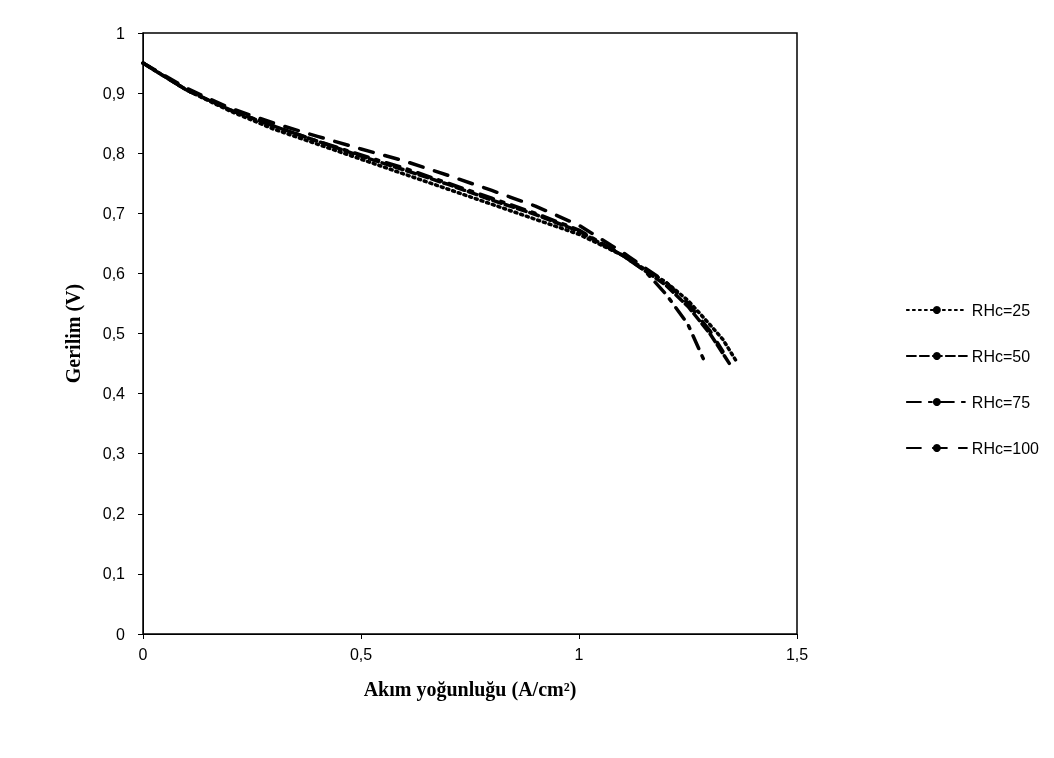  What do you see at coordinates (114, 454) in the screenshot?
I see `y-tick-label: 0,3` at bounding box center [114, 454].